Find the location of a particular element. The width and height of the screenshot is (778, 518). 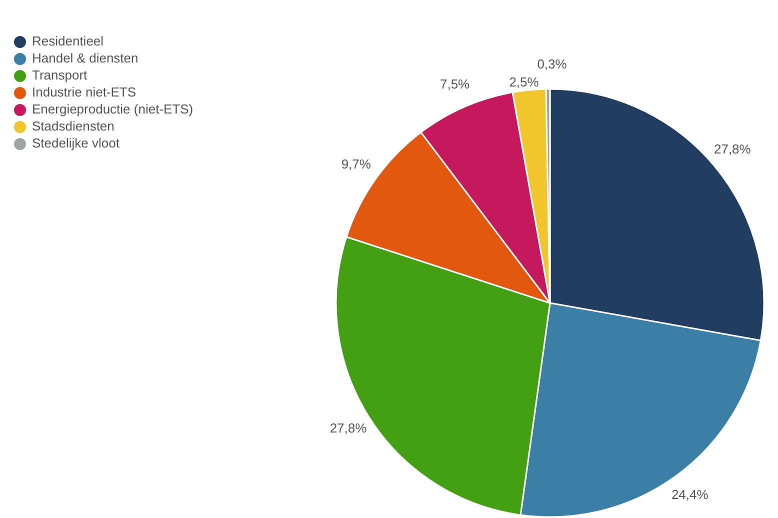

legend-label: Handel & diensten is located at coordinates (85, 58).